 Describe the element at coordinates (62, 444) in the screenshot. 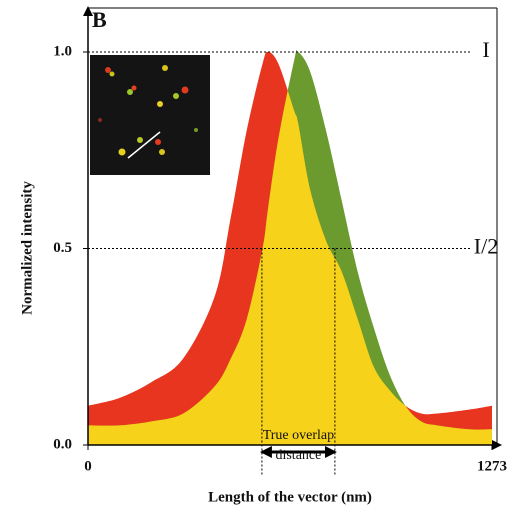

I see `y-tick-label: 0.0` at that location.